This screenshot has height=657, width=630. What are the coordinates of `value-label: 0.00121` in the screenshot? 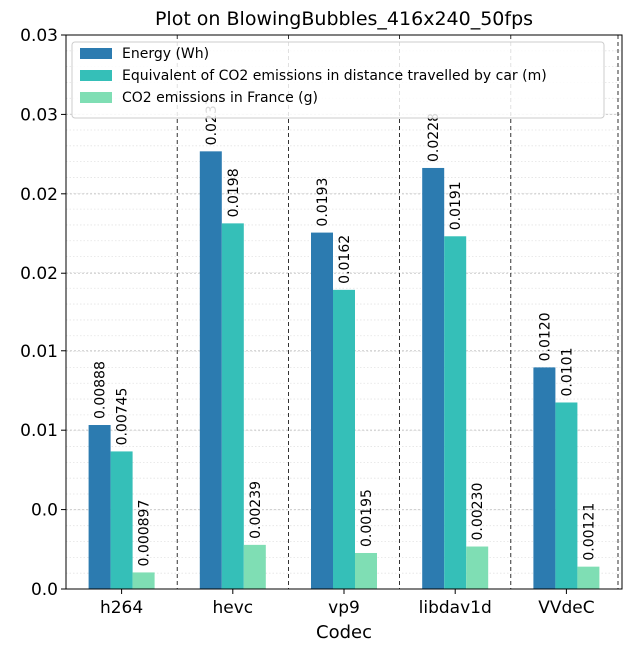 It's located at (589, 532).